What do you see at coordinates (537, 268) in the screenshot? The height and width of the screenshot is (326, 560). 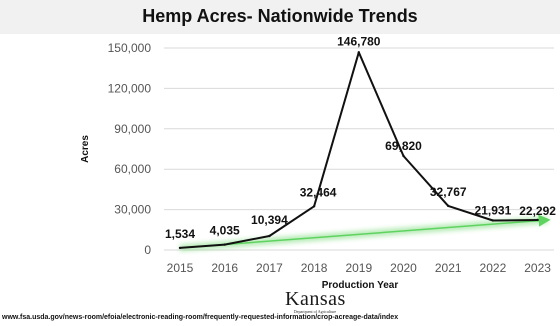 I see `x-tick-label: 2023` at bounding box center [537, 268].